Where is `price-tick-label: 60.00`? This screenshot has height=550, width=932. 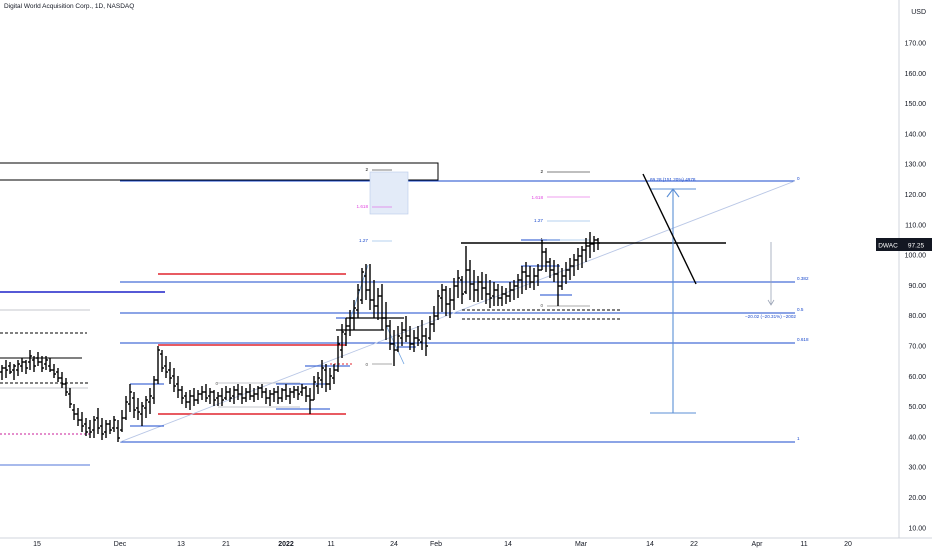 price-tick-label: 60.00 is located at coordinates (917, 377).